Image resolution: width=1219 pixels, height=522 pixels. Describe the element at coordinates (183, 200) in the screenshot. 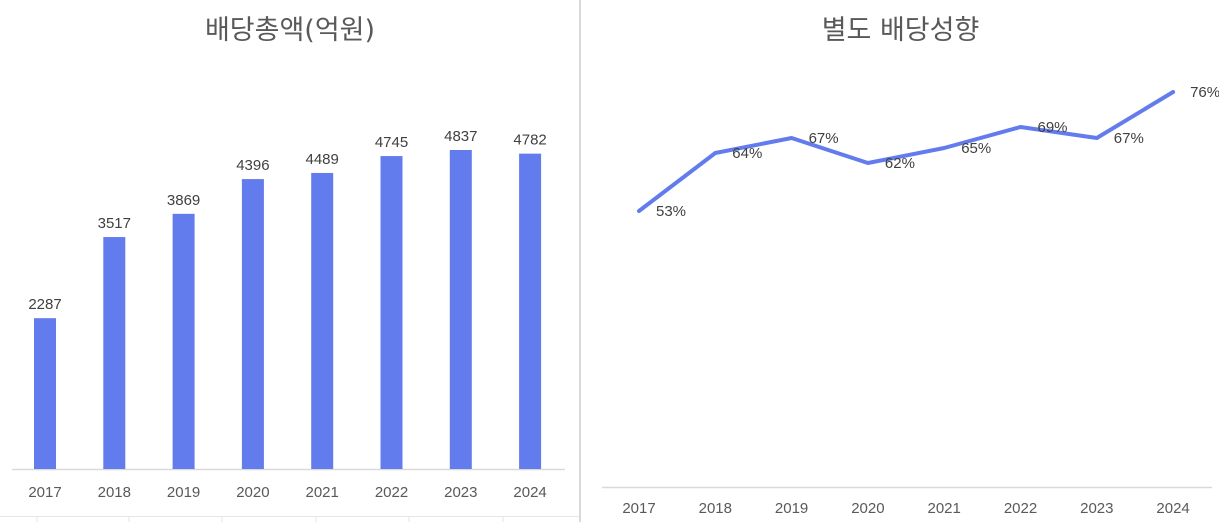

I see `data-label: 3869` at that location.